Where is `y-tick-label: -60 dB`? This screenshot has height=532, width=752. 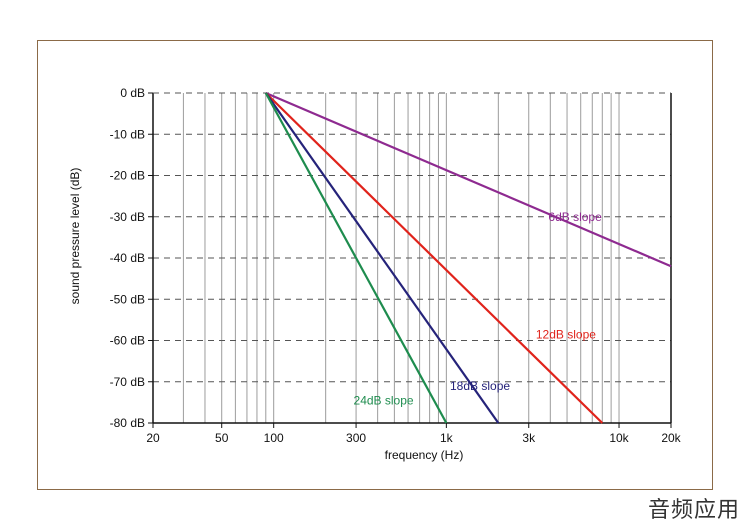
y-tick-label: -60 dB is located at coordinates (127, 341).